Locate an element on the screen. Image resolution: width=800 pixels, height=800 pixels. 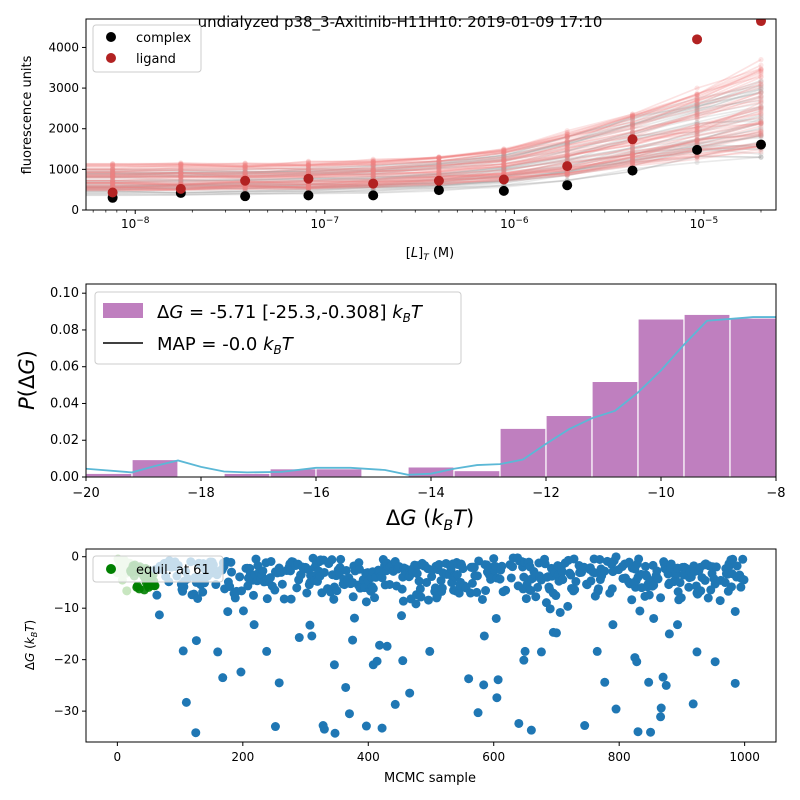
histogram-bar is located at coordinates (477, 473).